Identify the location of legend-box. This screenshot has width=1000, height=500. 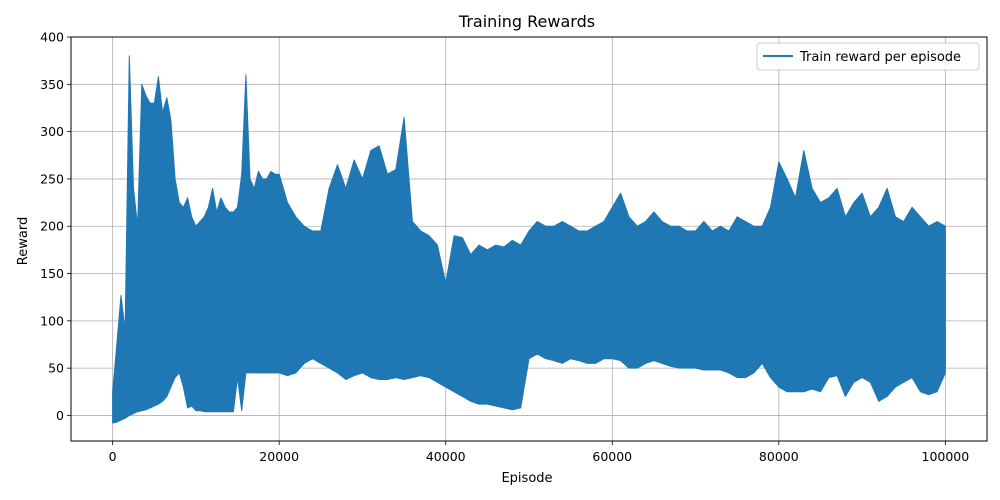
(868, 56).